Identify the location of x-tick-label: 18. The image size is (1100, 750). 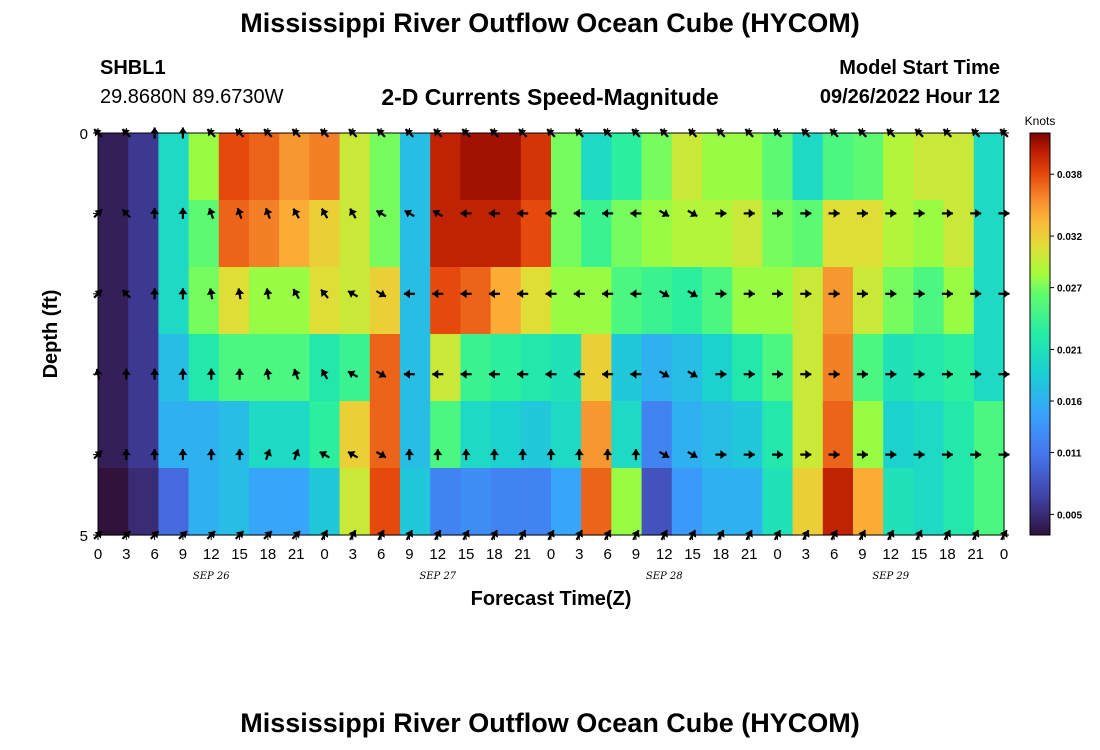
(494, 554).